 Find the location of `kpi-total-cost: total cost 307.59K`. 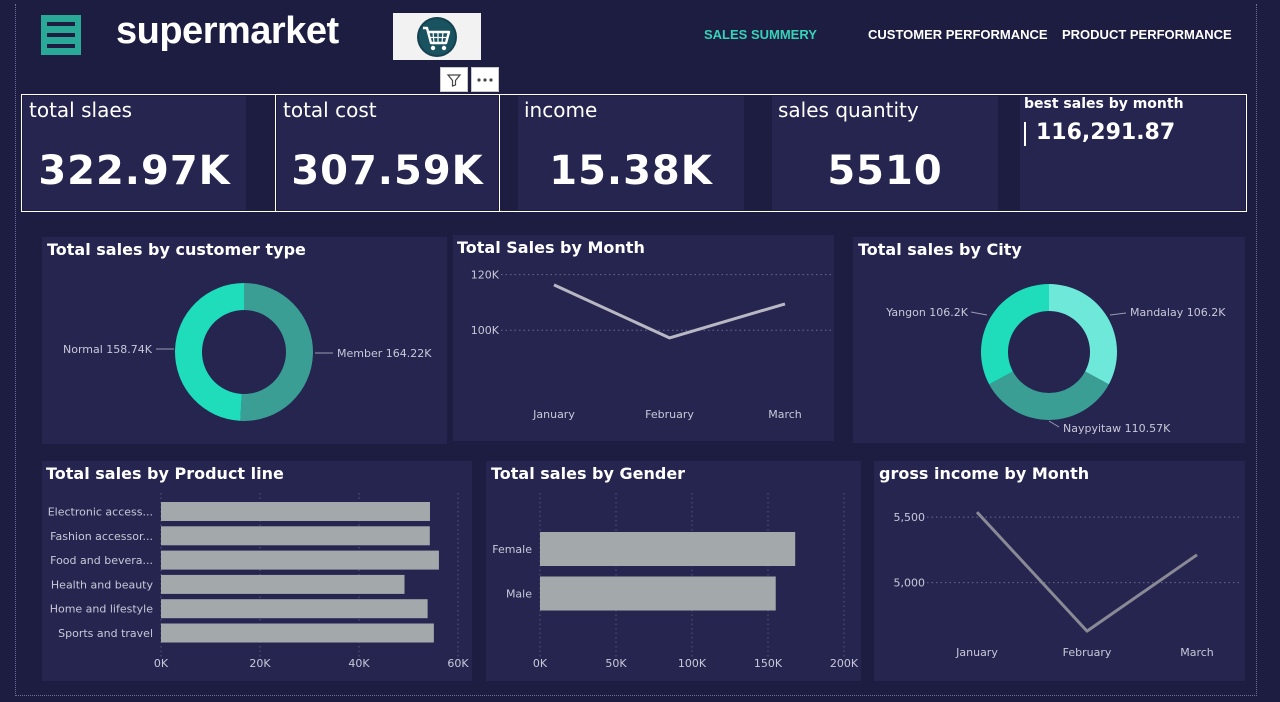

kpi-total-cost: total cost 307.59K is located at coordinates (387, 153).